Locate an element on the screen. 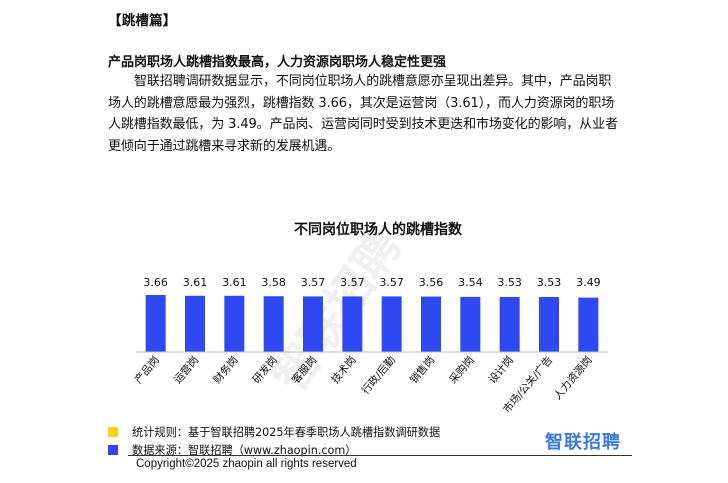 The width and height of the screenshot is (728, 483). section-heading: 产品岗职场人跳槽指数最高，人力资源岗职场人稳定性更强 is located at coordinates (277, 62).